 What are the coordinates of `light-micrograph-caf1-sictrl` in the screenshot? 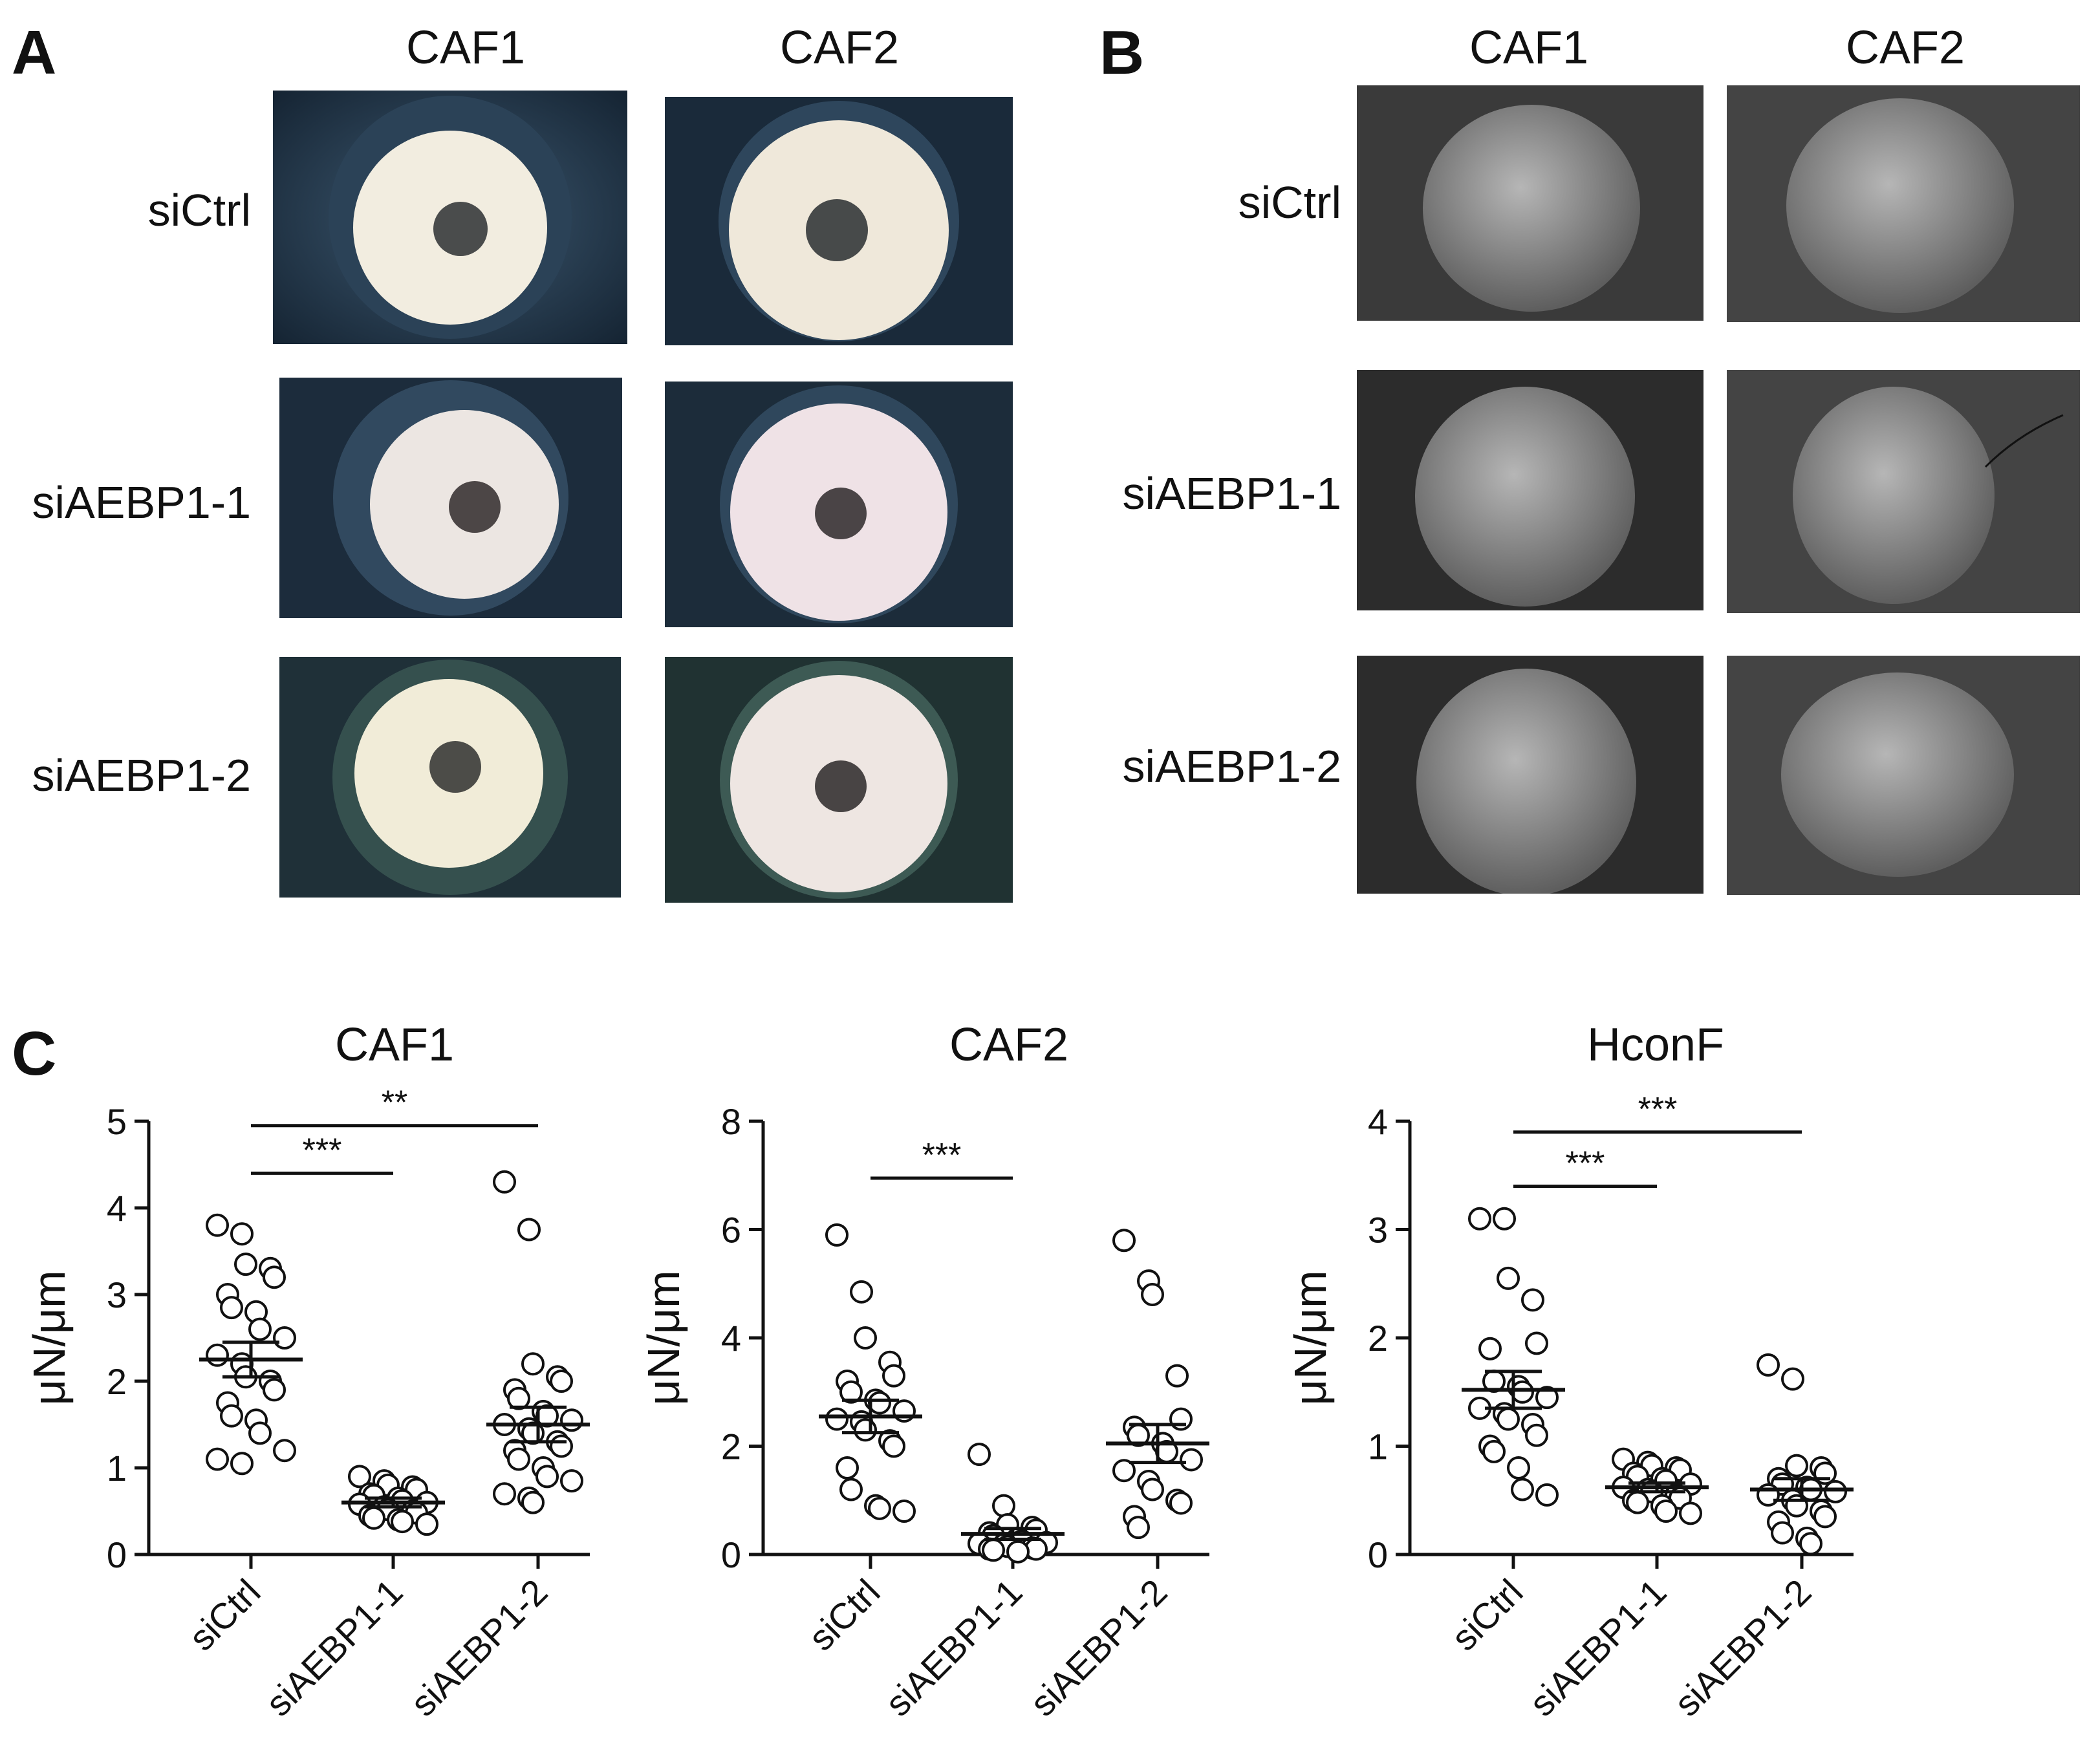 It's located at (450, 217).